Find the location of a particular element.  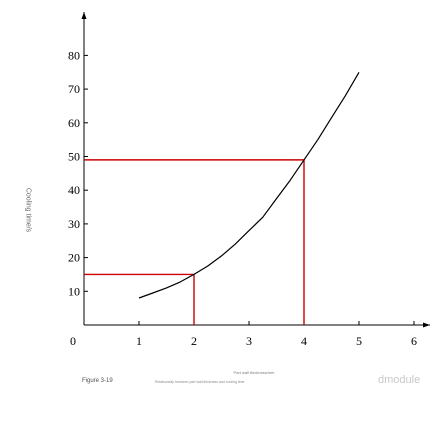

x-tick-label: 6 is located at coordinates (414, 341).